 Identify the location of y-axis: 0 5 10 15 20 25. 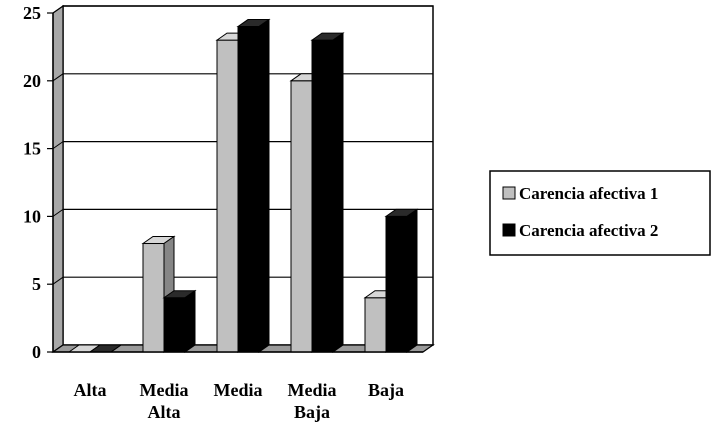
(38, 182).